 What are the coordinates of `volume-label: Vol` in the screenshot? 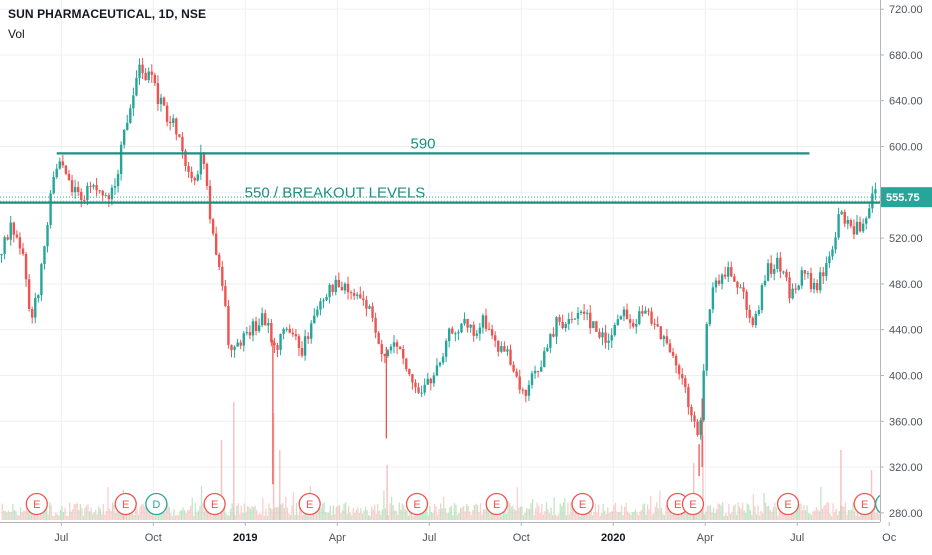 It's located at (16, 34).